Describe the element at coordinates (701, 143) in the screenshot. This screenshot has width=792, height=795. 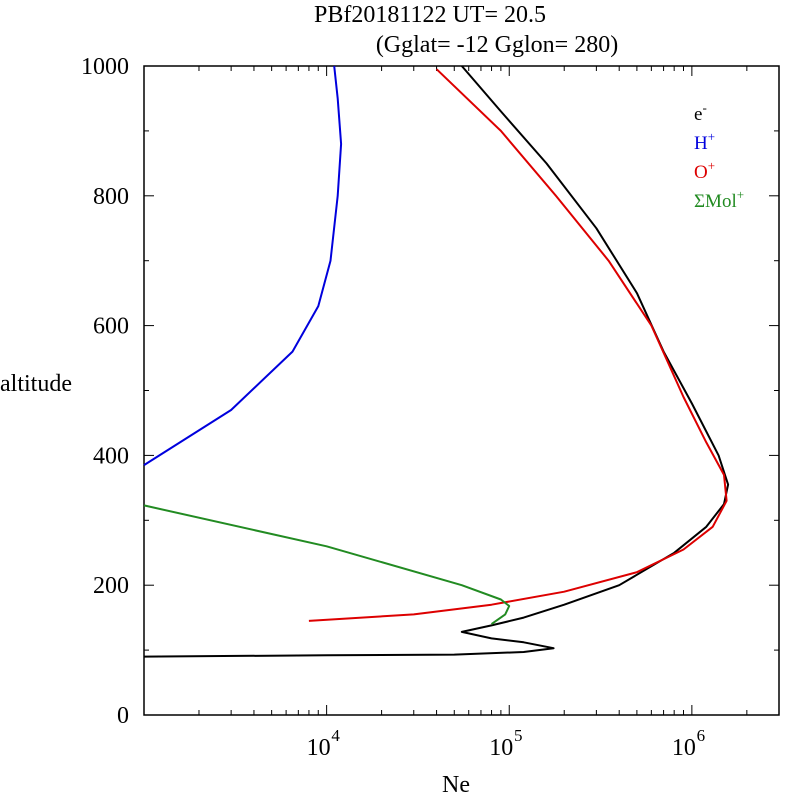
I see `legend-entry-label: H` at that location.